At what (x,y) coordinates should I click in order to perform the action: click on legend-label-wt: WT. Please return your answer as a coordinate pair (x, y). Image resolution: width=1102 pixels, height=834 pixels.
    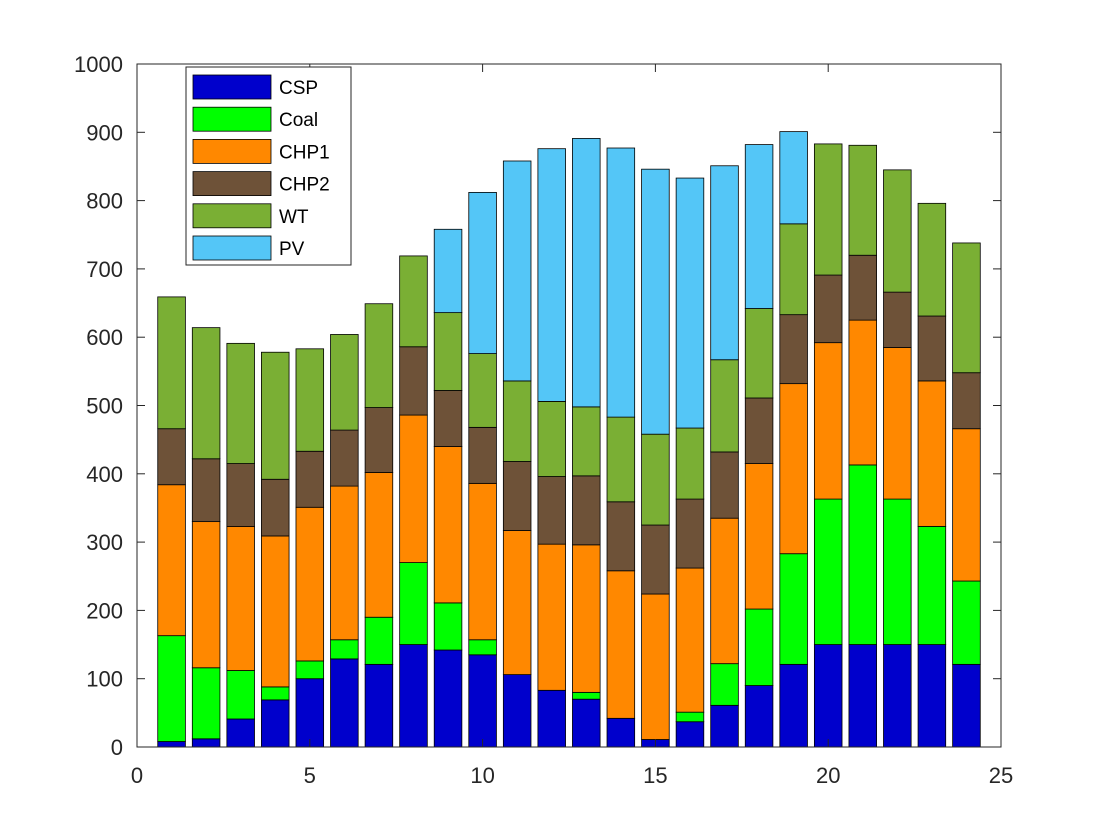
    Looking at the image, I should click on (294, 217).